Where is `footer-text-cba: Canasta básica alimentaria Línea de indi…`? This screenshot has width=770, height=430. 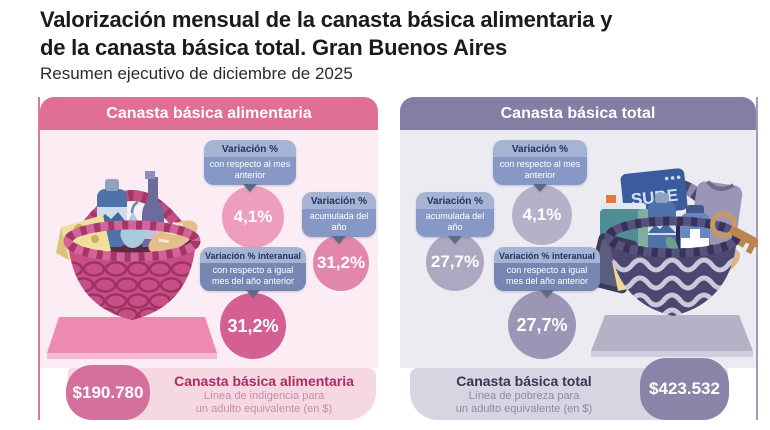 footer-text-cba: Canasta básica alimentaria Línea de indi… is located at coordinates (264, 395).